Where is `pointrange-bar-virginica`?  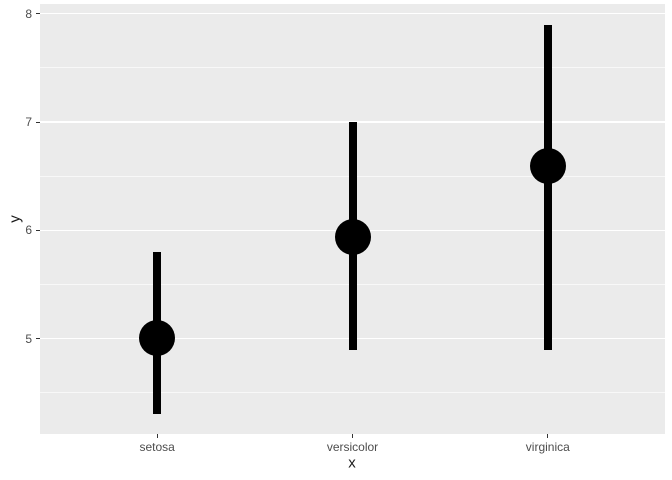
pointrange-bar-virginica is located at coordinates (547, 187).